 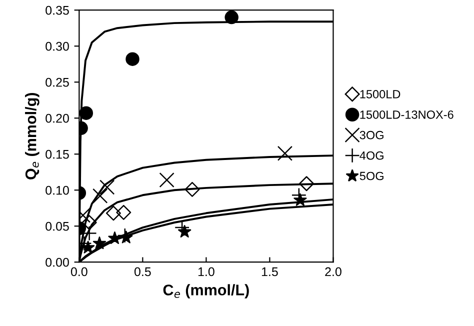 I want to click on x-axis-title: C$_{e}$ (mmol/L), so click(x=206, y=291).